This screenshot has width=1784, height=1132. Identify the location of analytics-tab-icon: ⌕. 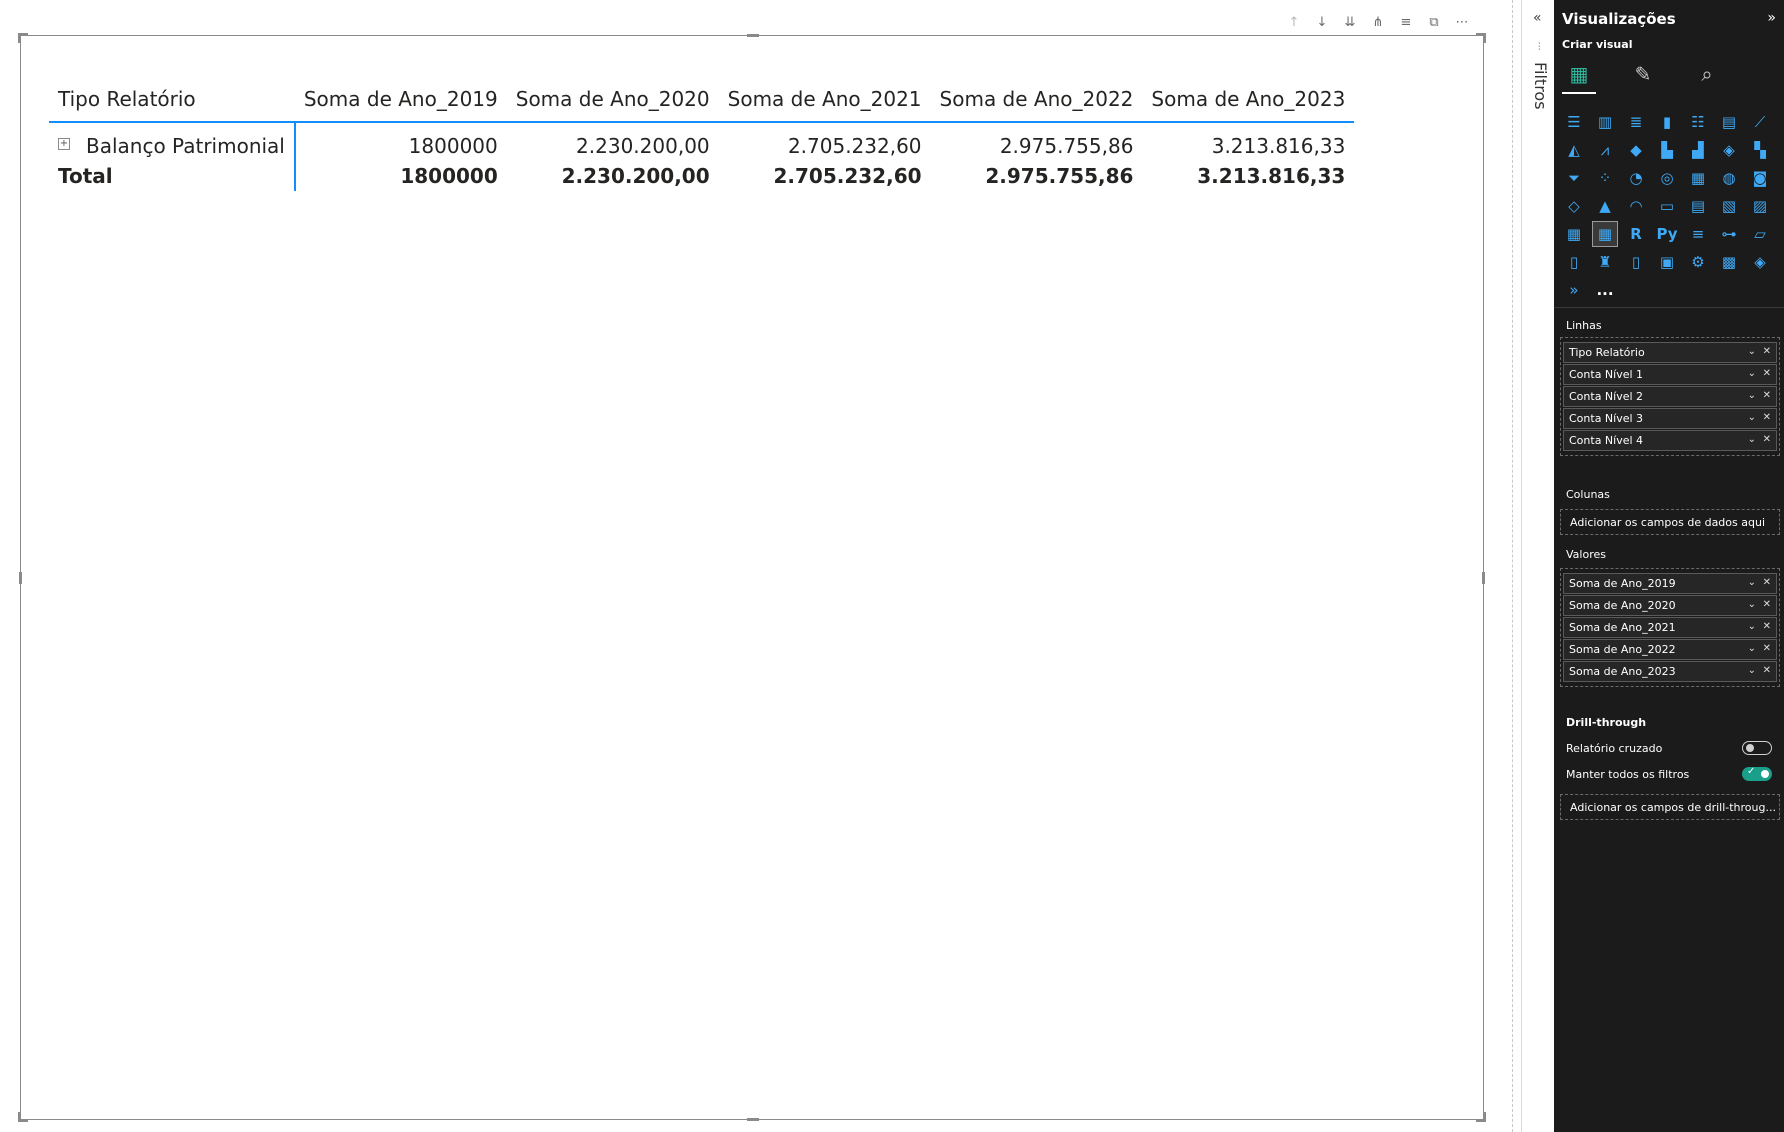
(1707, 74).